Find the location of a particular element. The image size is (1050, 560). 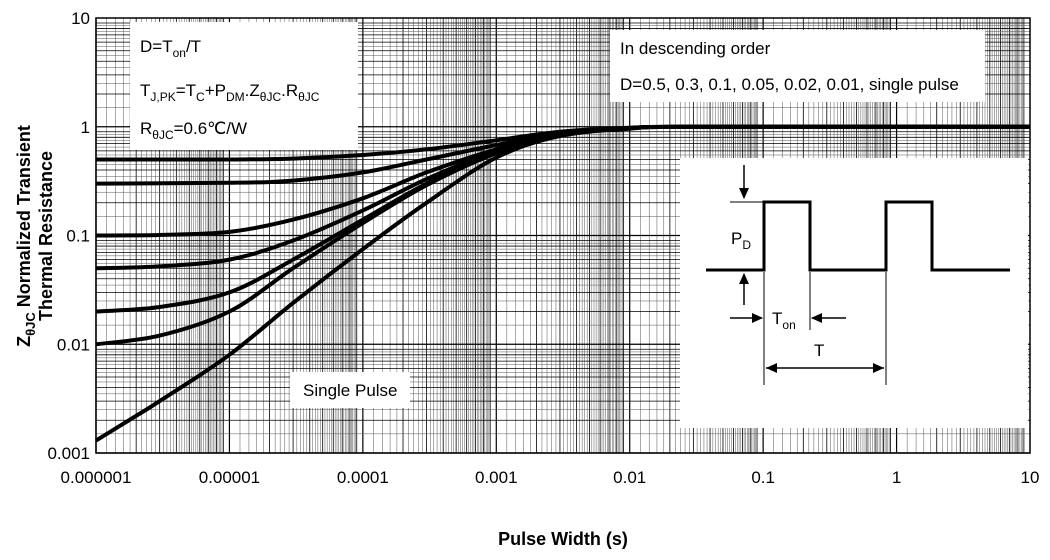

y-axis-label-line1: ZθJC Normalized Transient is located at coordinates (26, 236).